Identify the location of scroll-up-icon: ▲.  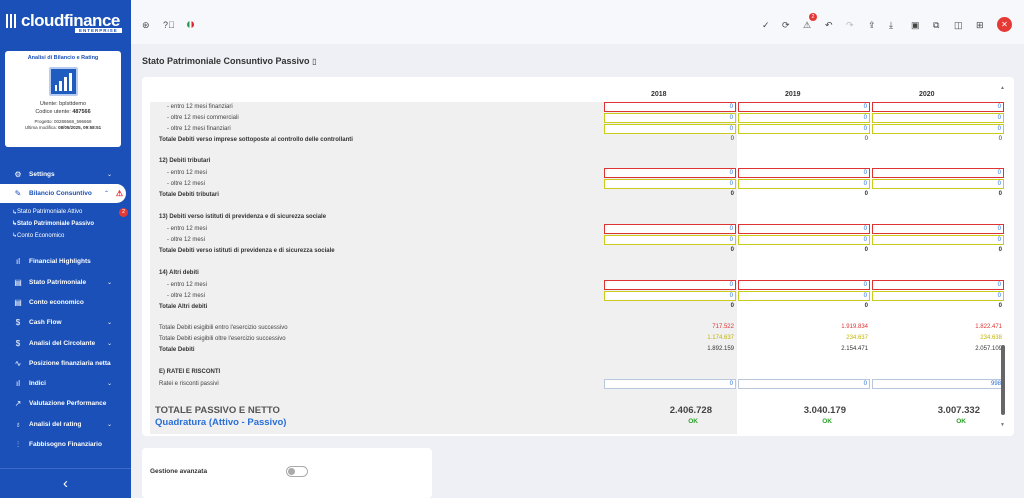
(1002, 88).